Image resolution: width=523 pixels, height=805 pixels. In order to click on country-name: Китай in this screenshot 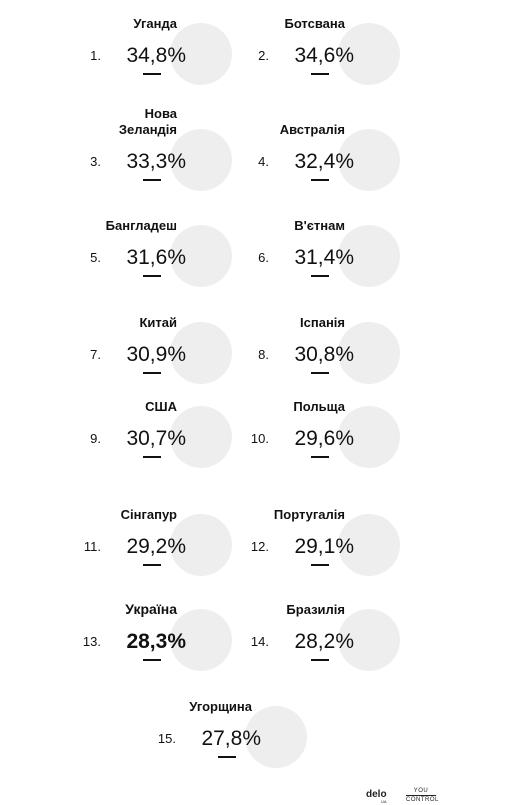, I will do `click(158, 322)`.